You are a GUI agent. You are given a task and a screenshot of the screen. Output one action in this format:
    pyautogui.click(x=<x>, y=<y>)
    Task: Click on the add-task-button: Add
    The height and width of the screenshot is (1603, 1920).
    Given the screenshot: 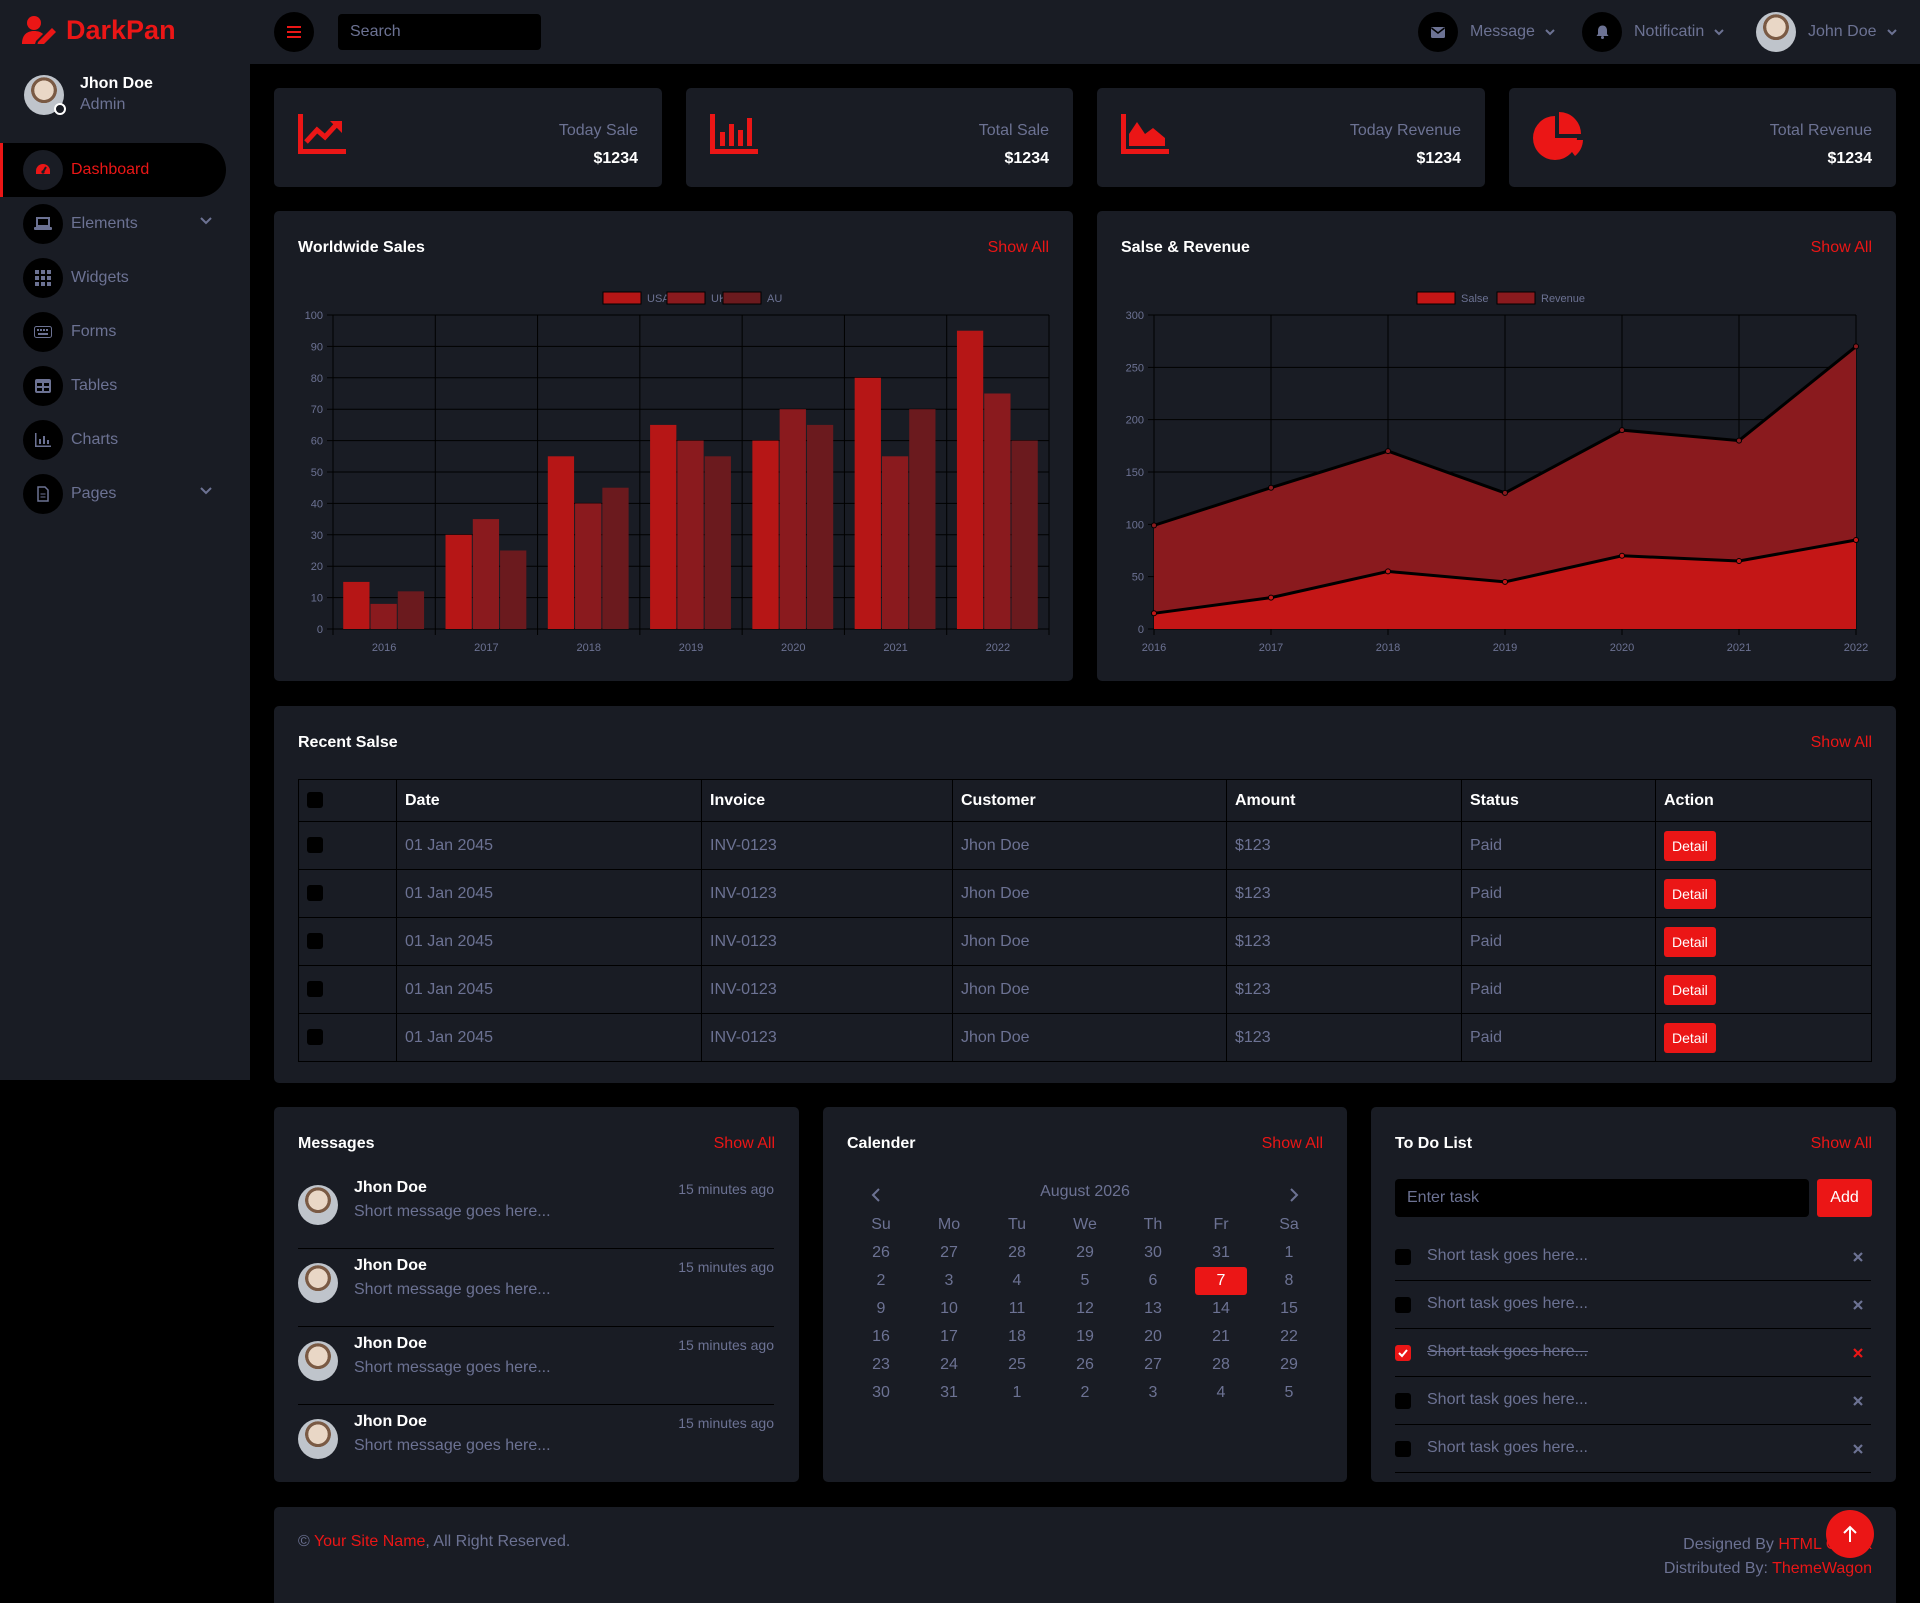 What is the action you would take?
    pyautogui.click(x=1844, y=1198)
    